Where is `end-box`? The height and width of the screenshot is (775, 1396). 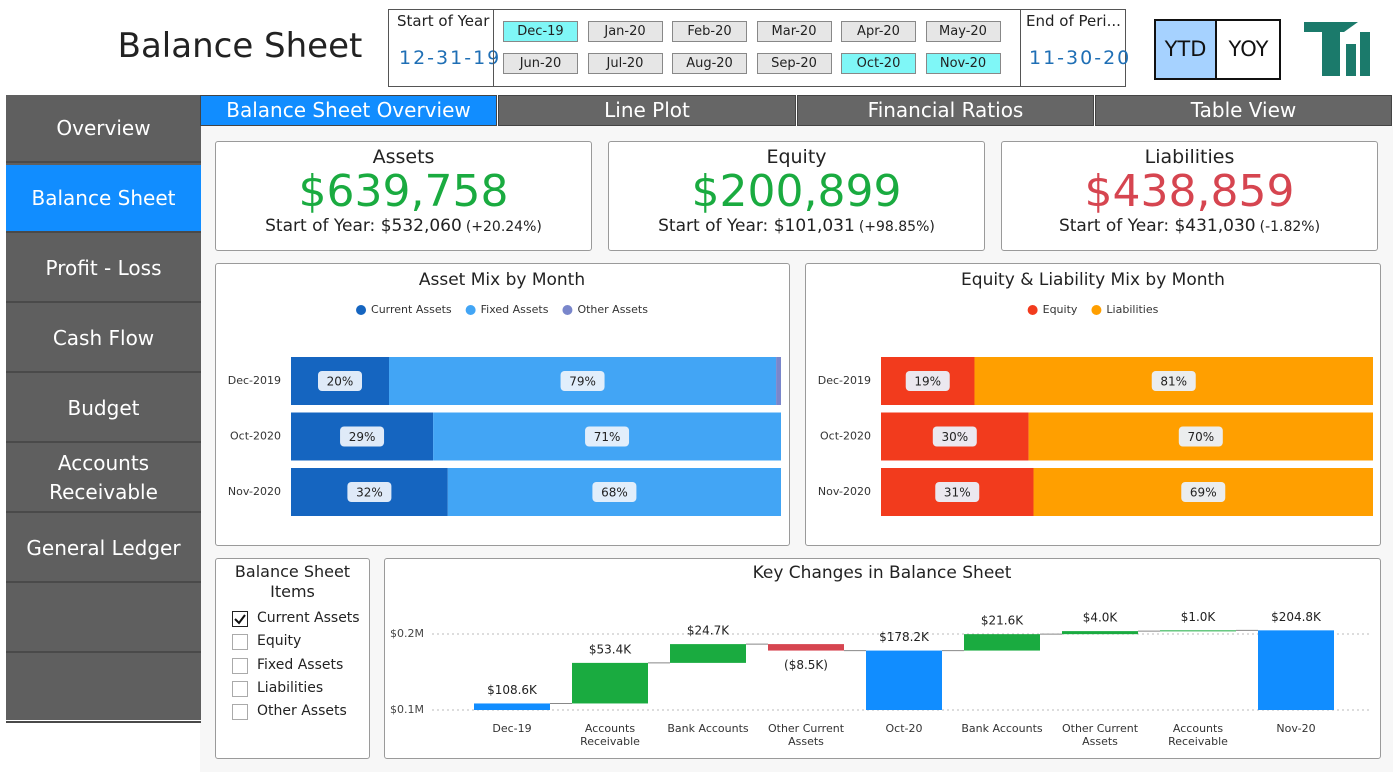 end-box is located at coordinates (1073, 48).